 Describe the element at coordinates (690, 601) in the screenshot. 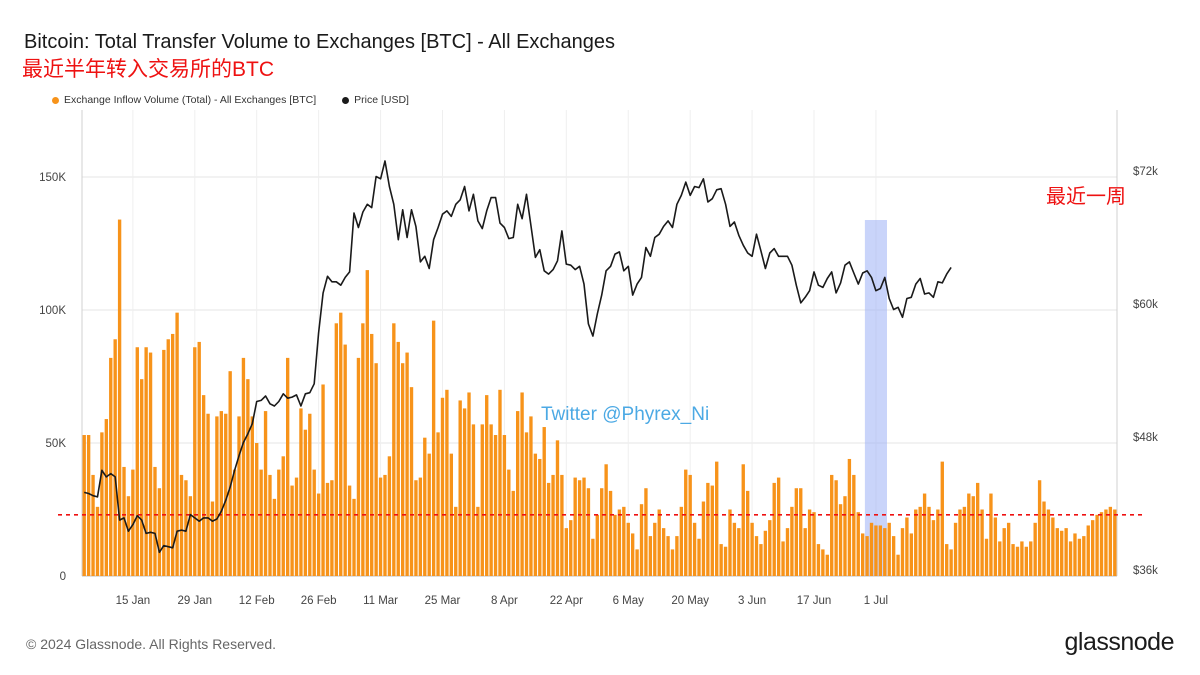

I see `x-tick-label: 20 May` at that location.